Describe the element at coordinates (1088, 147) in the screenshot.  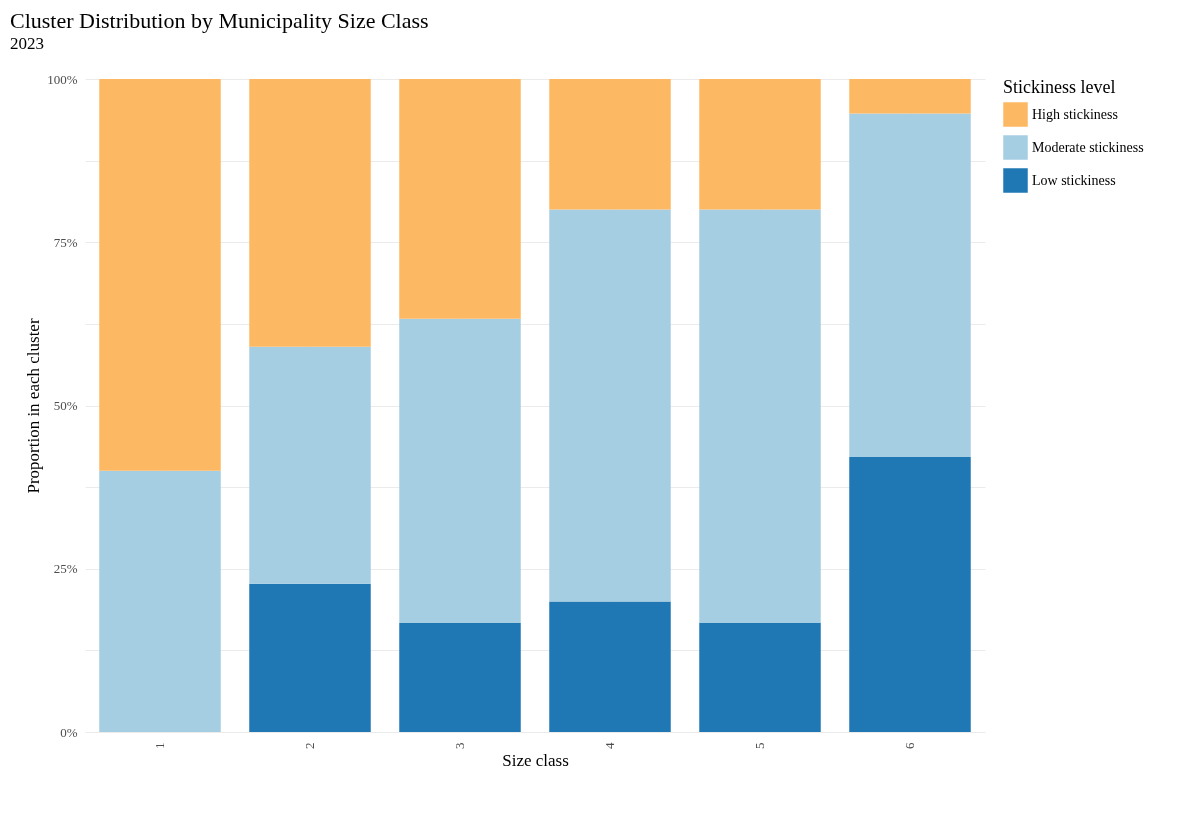
I see `legend-label: Moderate stickiness` at that location.